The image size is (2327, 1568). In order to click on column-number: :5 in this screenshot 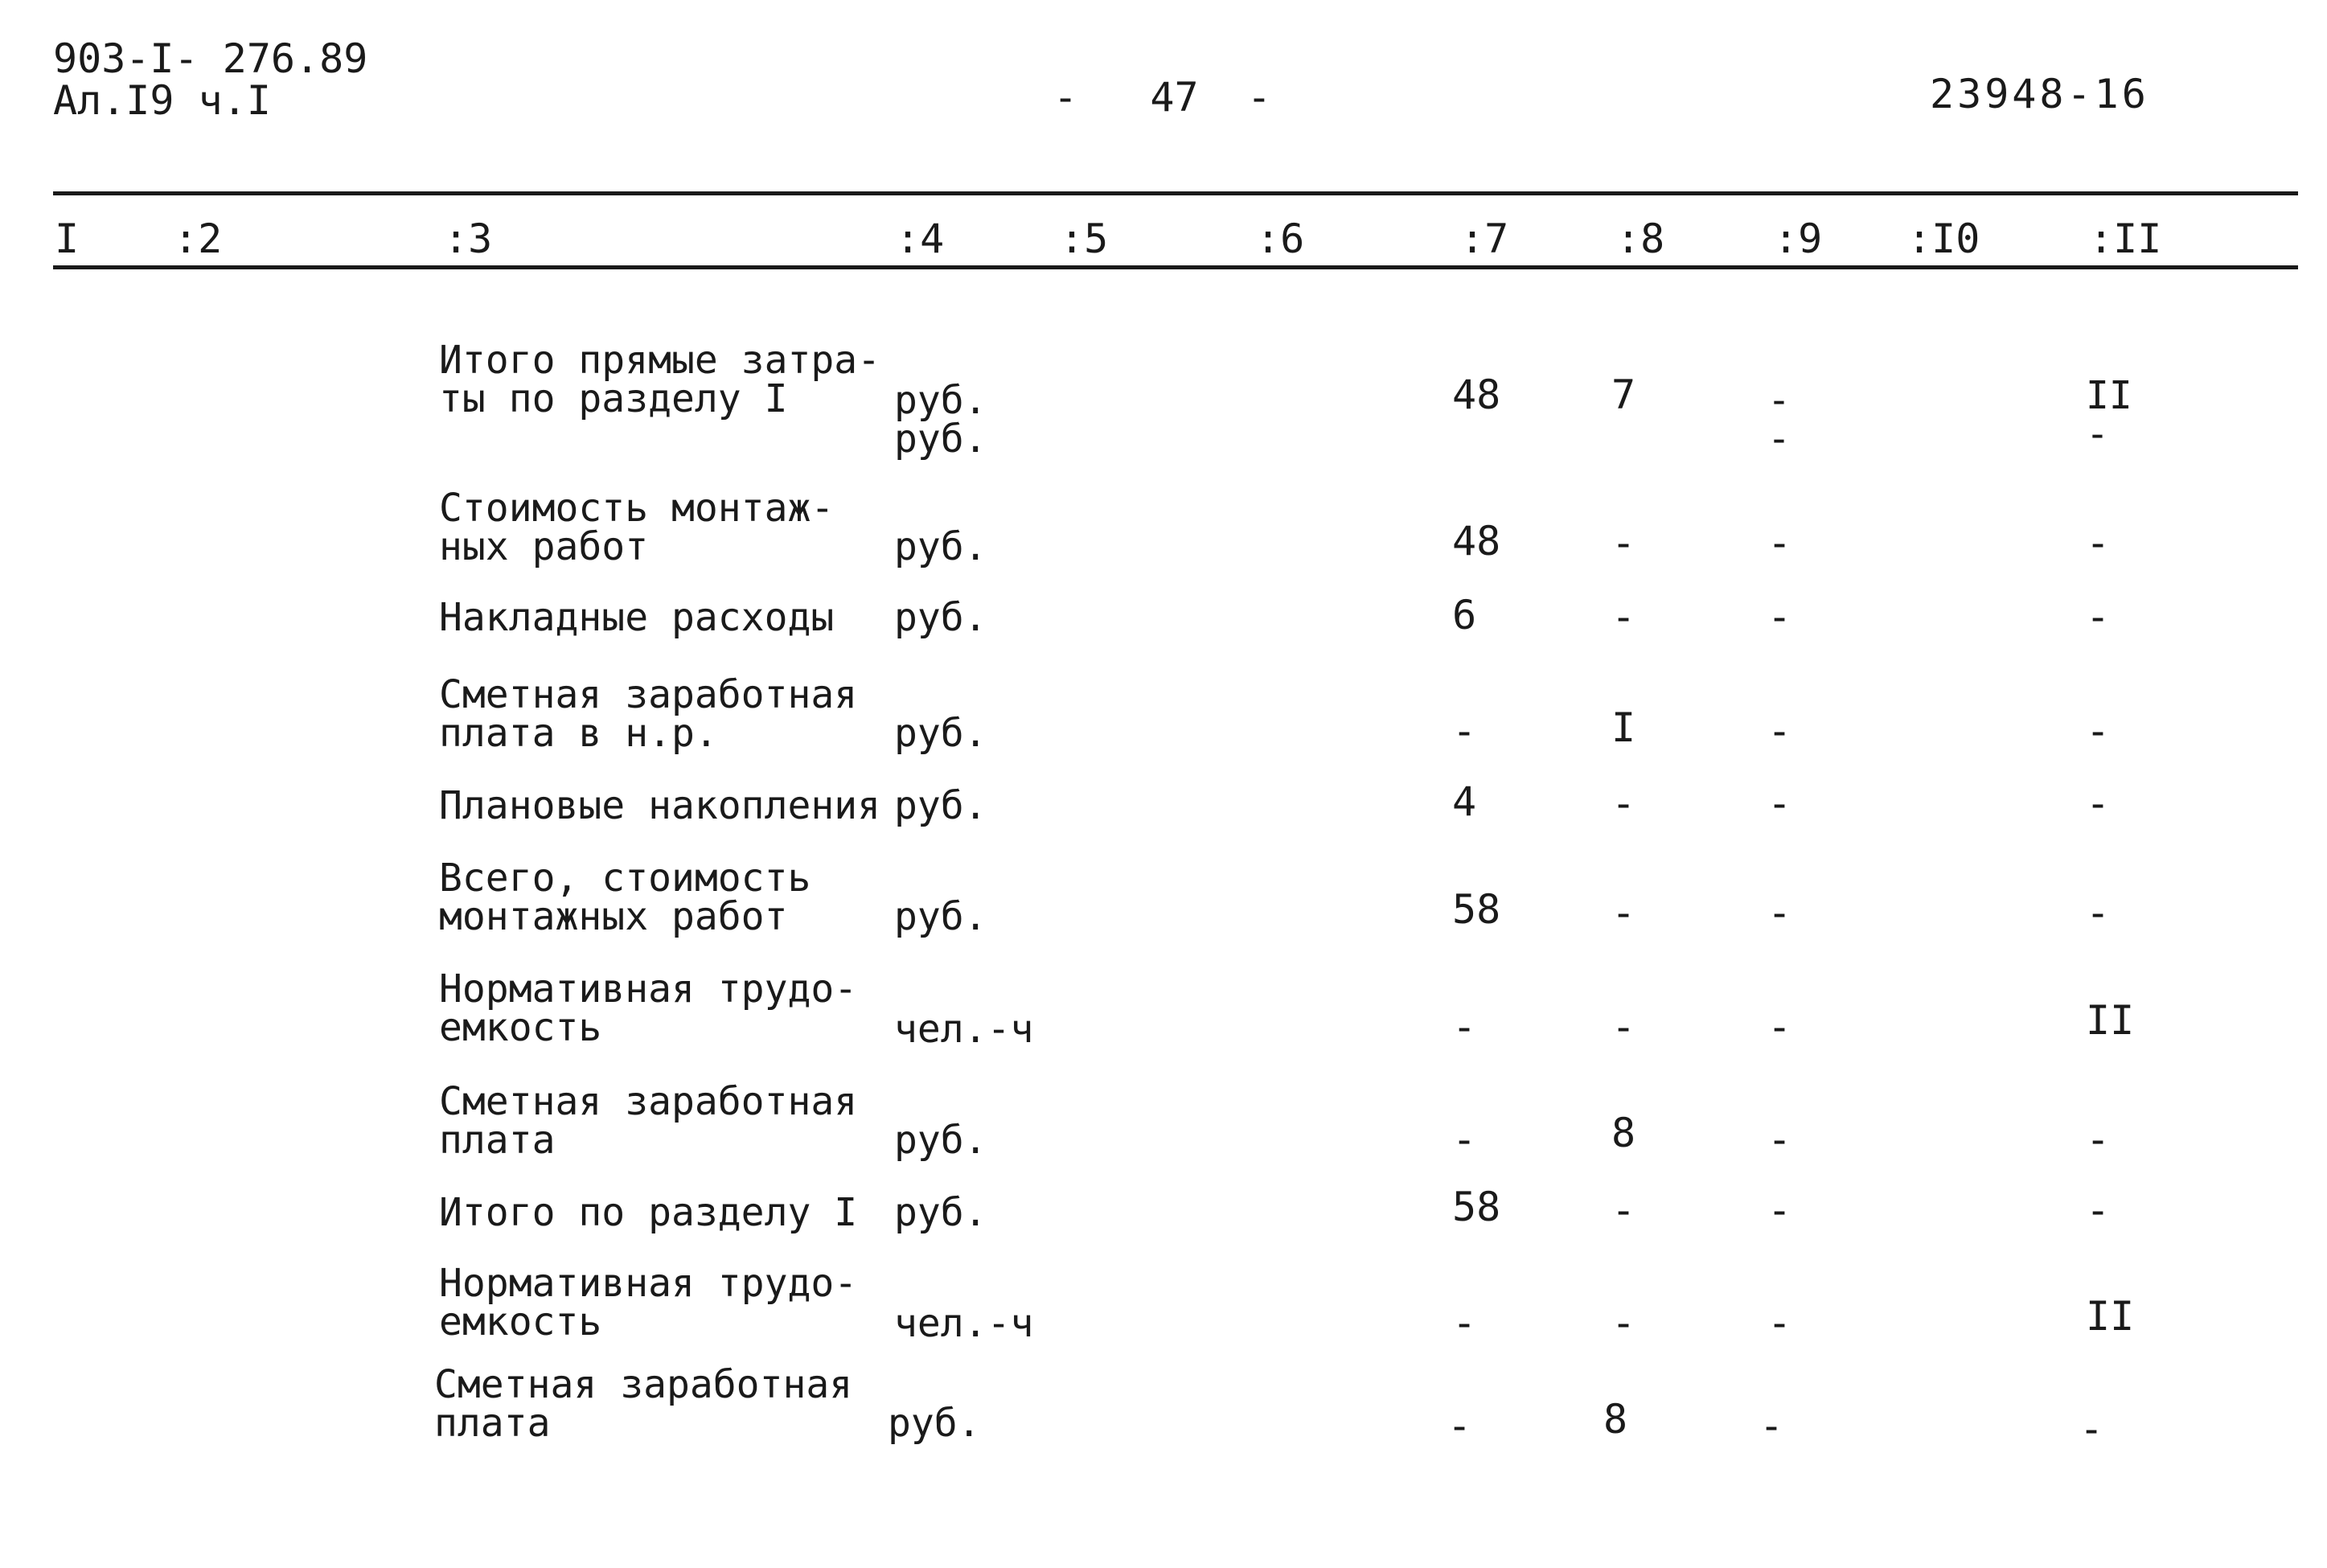, I will do `click(1084, 238)`.